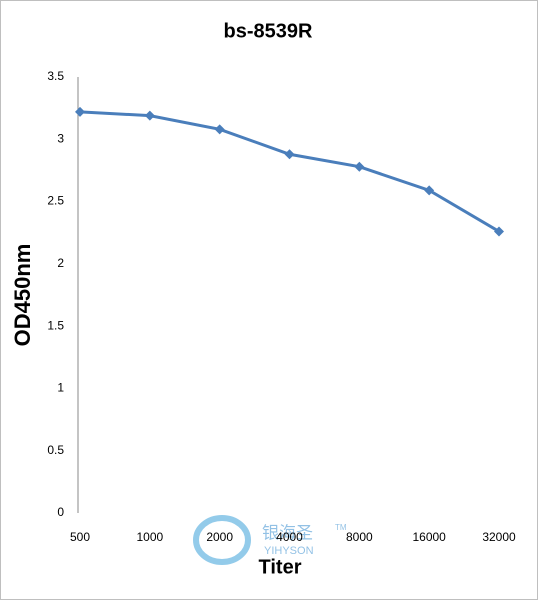 The height and width of the screenshot is (600, 538). I want to click on y-tick-label: 2.5, so click(55, 201).